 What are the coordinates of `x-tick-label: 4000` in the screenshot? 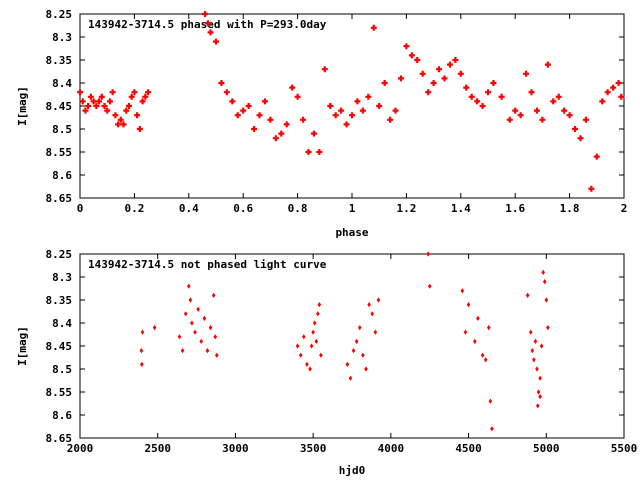 It's located at (391, 448).